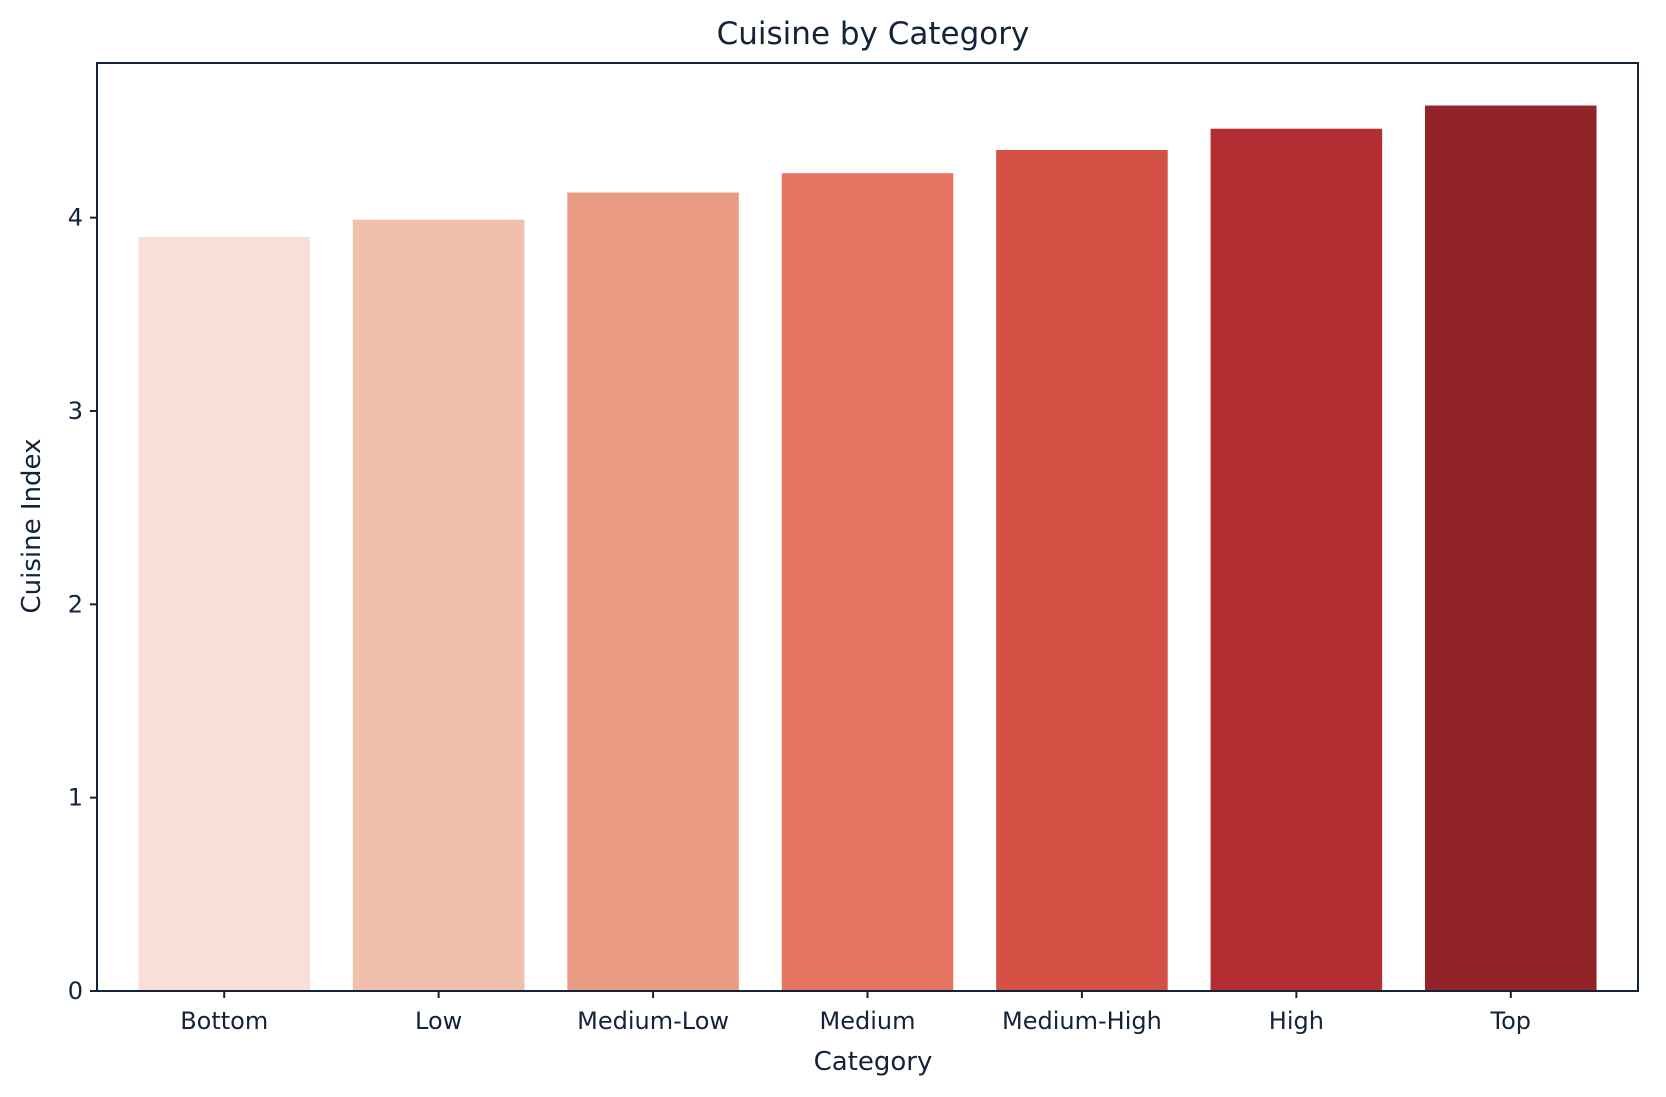  What do you see at coordinates (1296, 1021) in the screenshot?
I see `x-tick-label: High` at bounding box center [1296, 1021].